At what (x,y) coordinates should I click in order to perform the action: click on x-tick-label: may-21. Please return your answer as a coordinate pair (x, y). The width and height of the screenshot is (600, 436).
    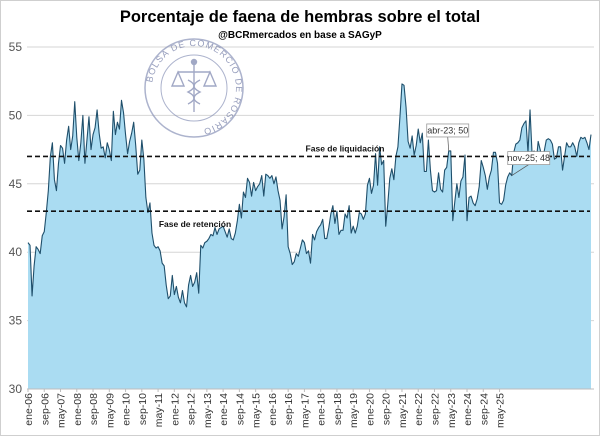
    Looking at the image, I should click on (403, 410).